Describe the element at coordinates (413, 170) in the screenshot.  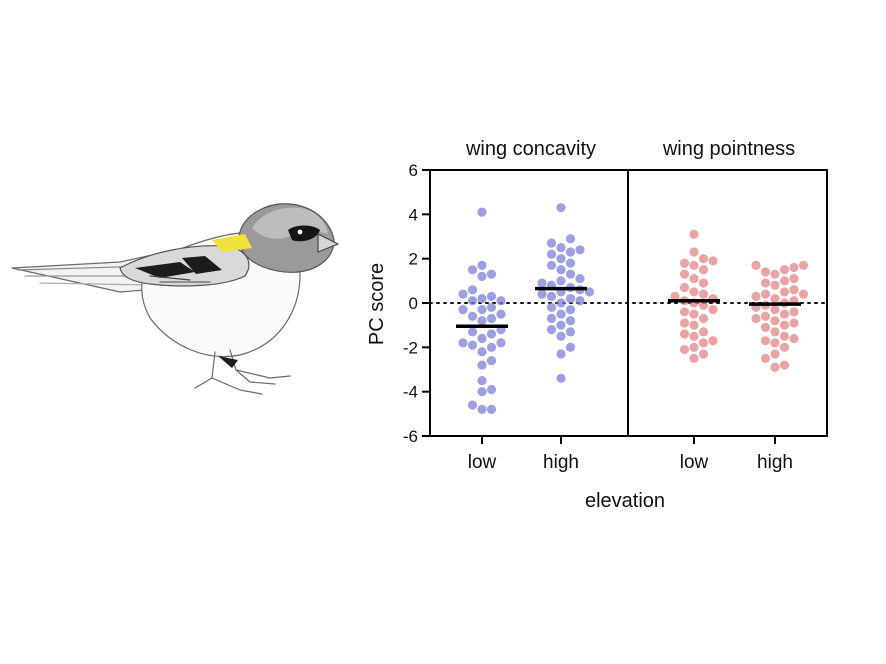
I see `y-tick-label: 6` at that location.